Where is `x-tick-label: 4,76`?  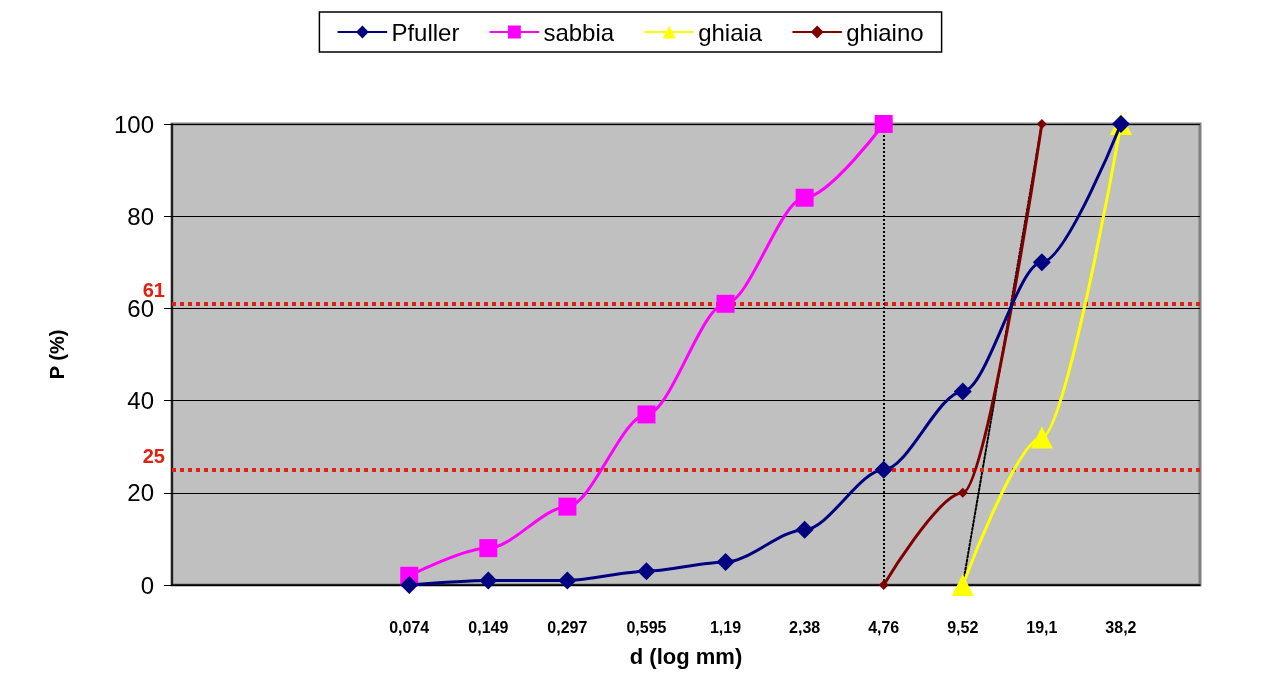 x-tick-label: 4,76 is located at coordinates (884, 627).